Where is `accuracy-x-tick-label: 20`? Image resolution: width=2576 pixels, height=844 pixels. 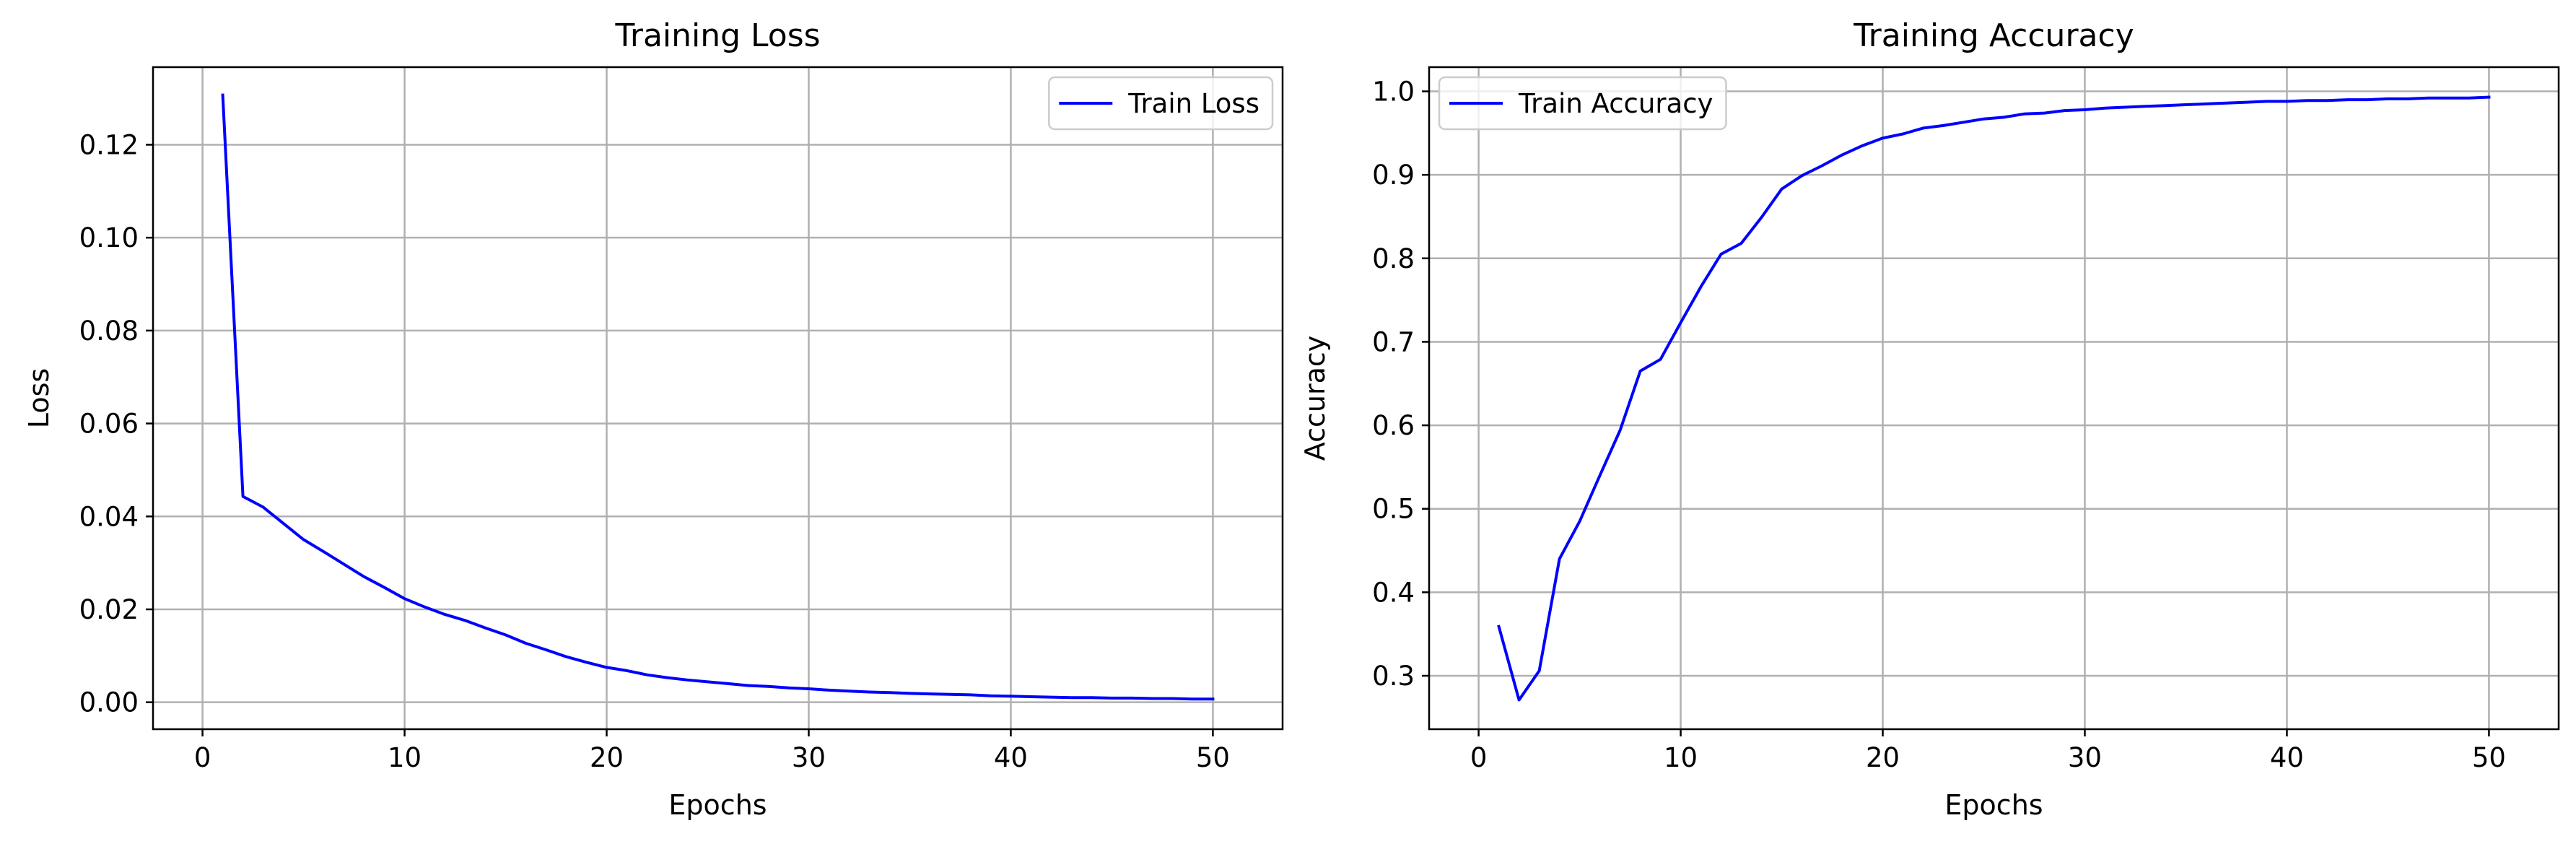 accuracy-x-tick-label: 20 is located at coordinates (1883, 757).